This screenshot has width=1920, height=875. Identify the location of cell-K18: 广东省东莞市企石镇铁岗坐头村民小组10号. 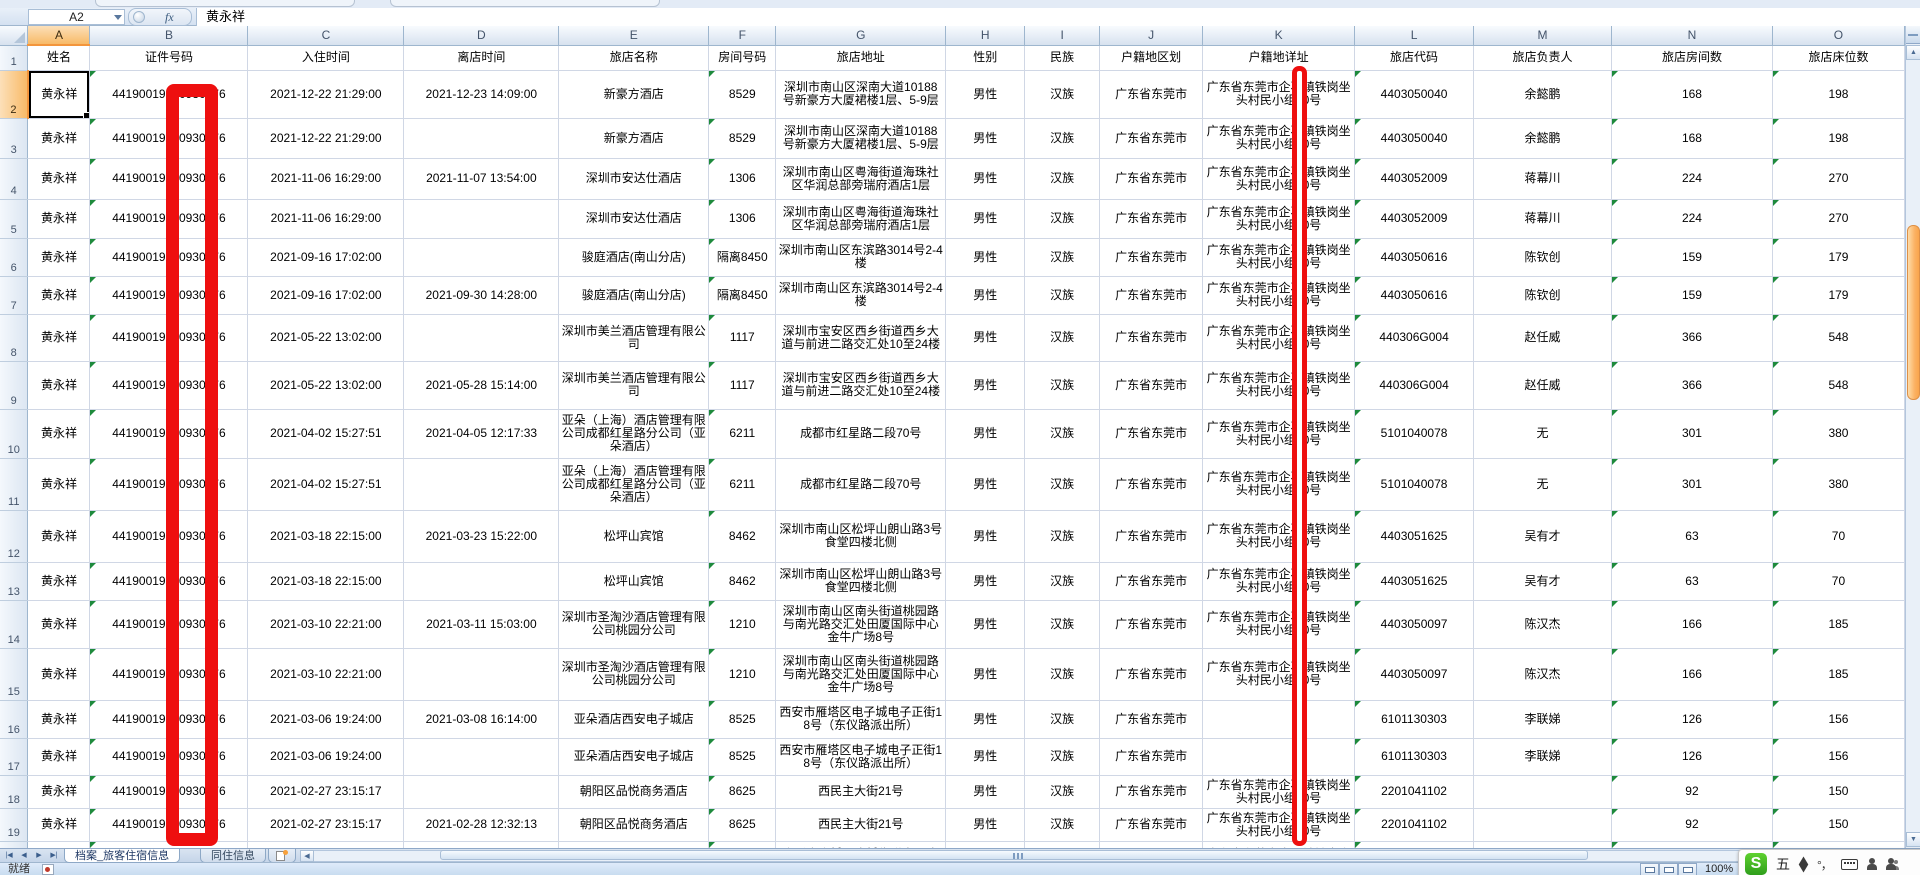
(1279, 792).